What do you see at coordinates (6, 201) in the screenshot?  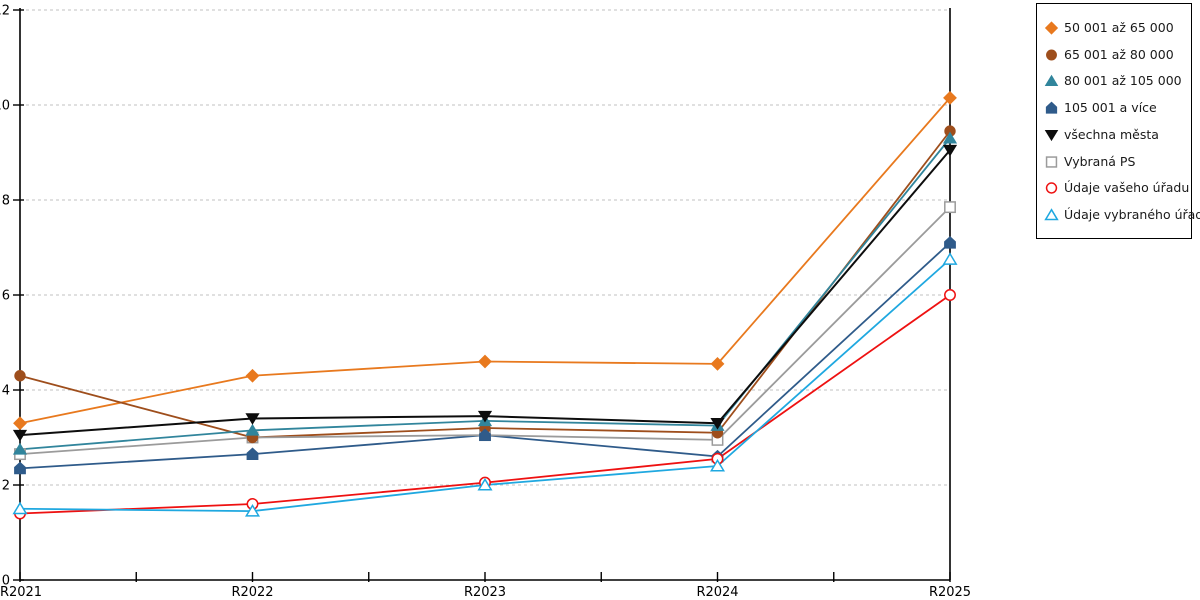 I see `y-tick-label: 8` at bounding box center [6, 201].